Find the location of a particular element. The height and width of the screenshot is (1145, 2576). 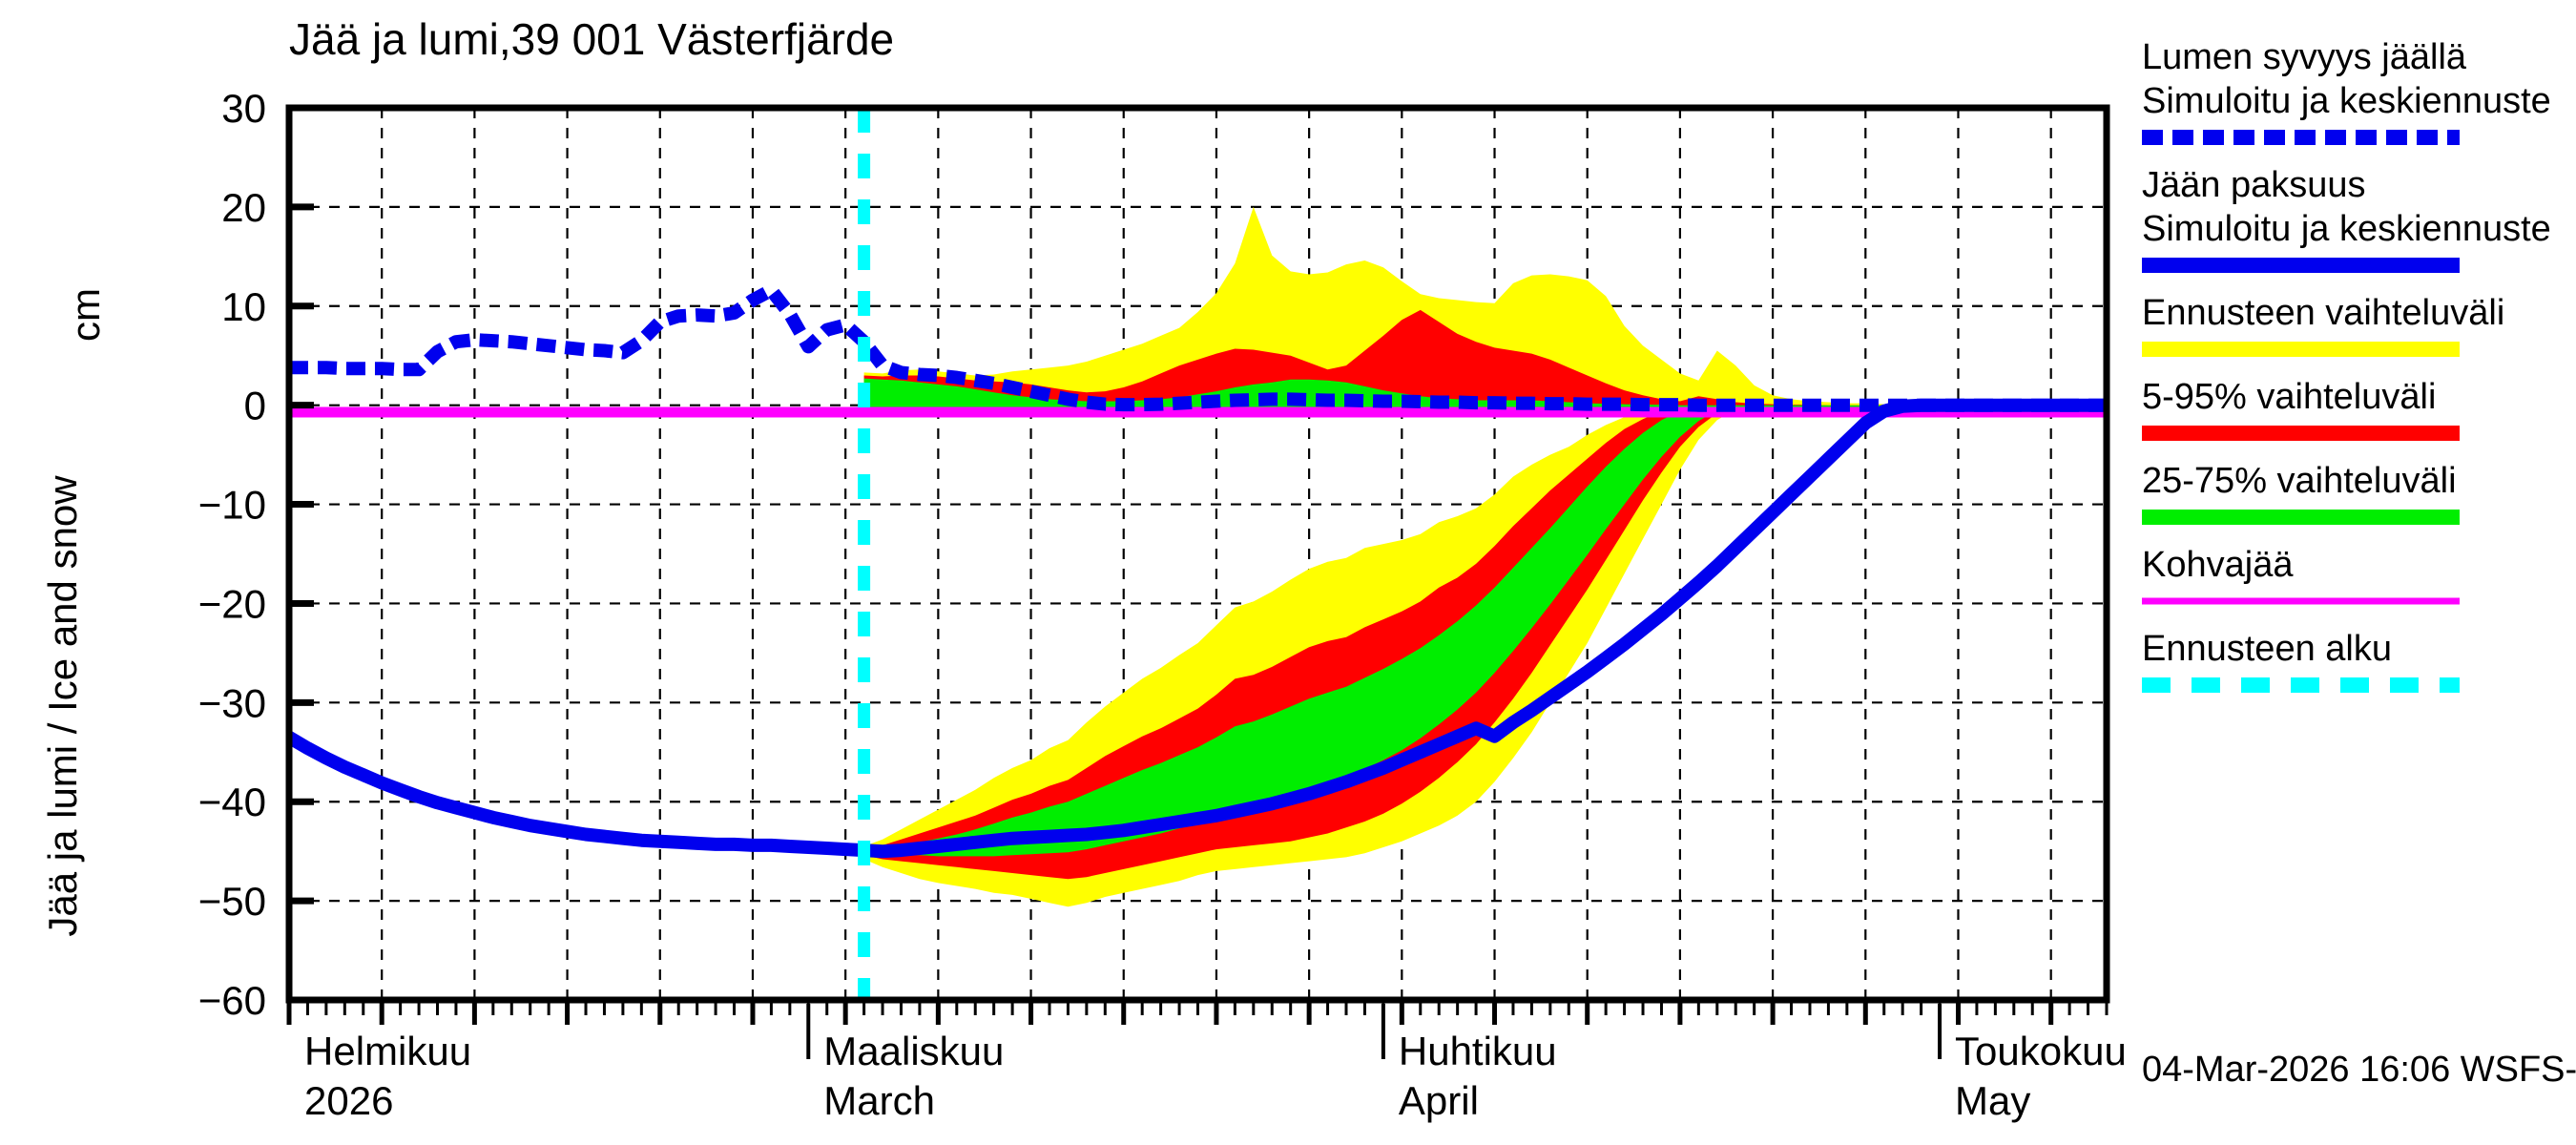

x-month-label-en: April is located at coordinates (1439, 1100).